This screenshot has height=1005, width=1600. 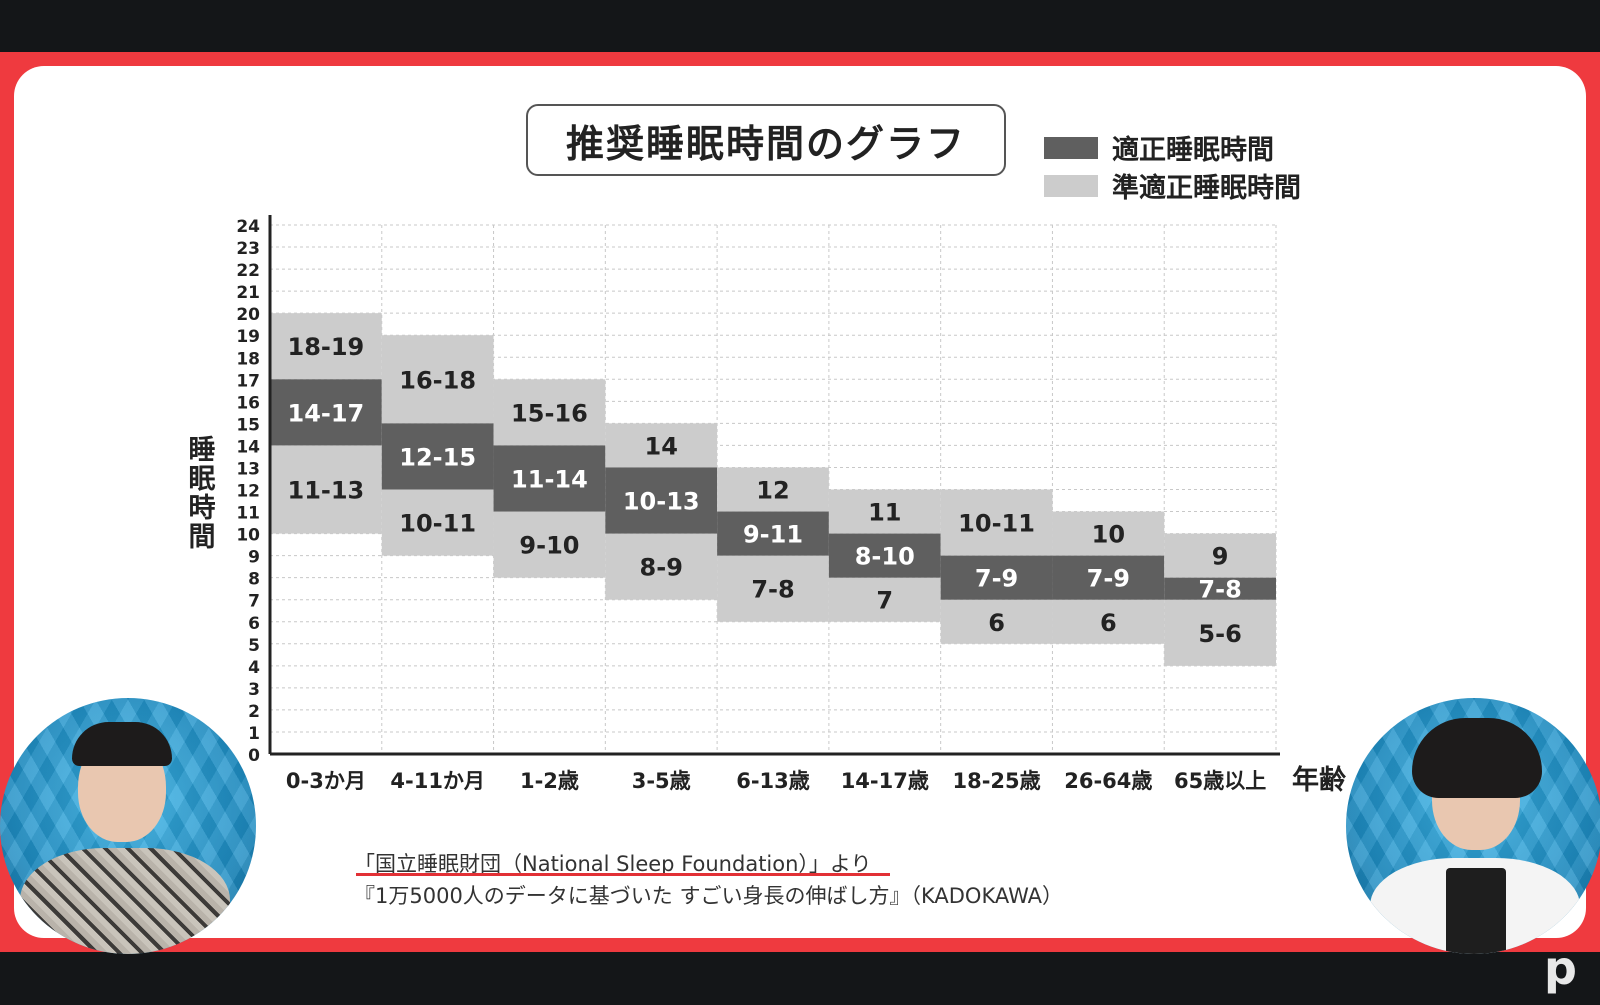 What do you see at coordinates (254, 580) in the screenshot?
I see `y-tick-label: 8` at bounding box center [254, 580].